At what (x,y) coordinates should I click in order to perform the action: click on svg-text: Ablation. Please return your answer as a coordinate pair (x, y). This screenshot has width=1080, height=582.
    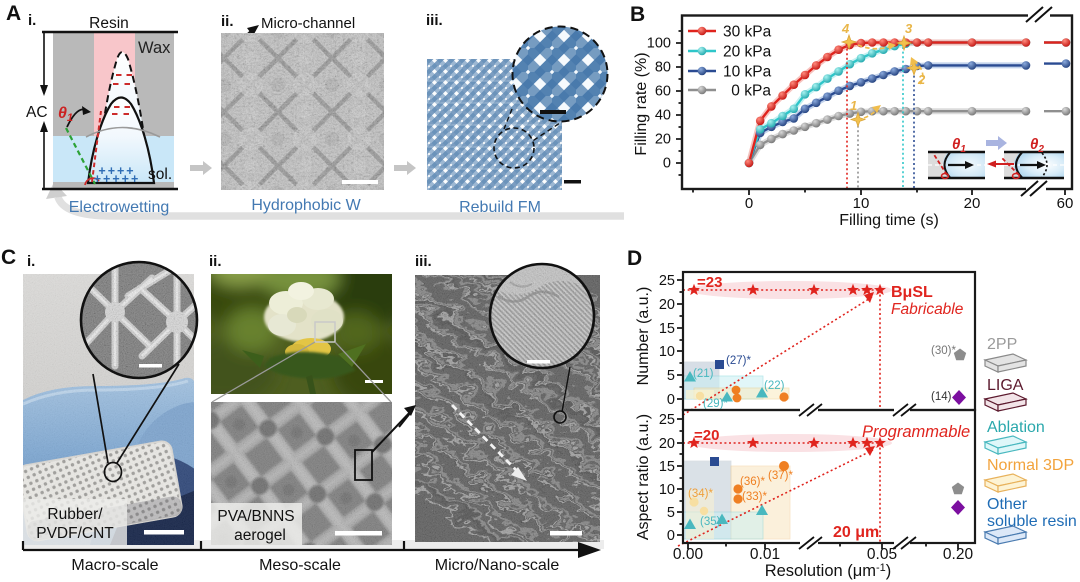
    Looking at the image, I should click on (1016, 427).